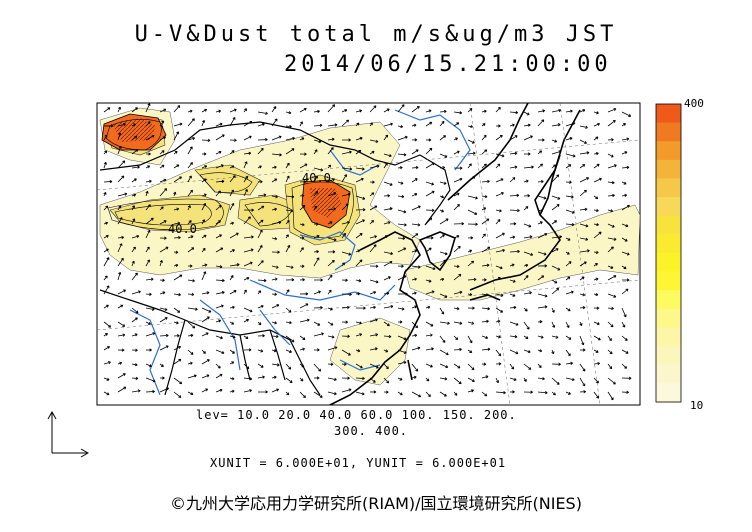 This screenshot has width=752, height=532. Describe the element at coordinates (376, 503) in the screenshot. I see `copyright-credit: ©九州大学応用力学研究所(RIAM)/国立環境研究所(NIES)` at that location.